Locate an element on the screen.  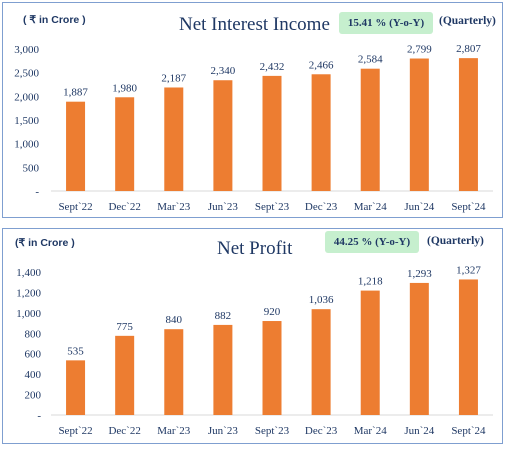
np-x-tick-label: Mar`23 is located at coordinates (173, 431).